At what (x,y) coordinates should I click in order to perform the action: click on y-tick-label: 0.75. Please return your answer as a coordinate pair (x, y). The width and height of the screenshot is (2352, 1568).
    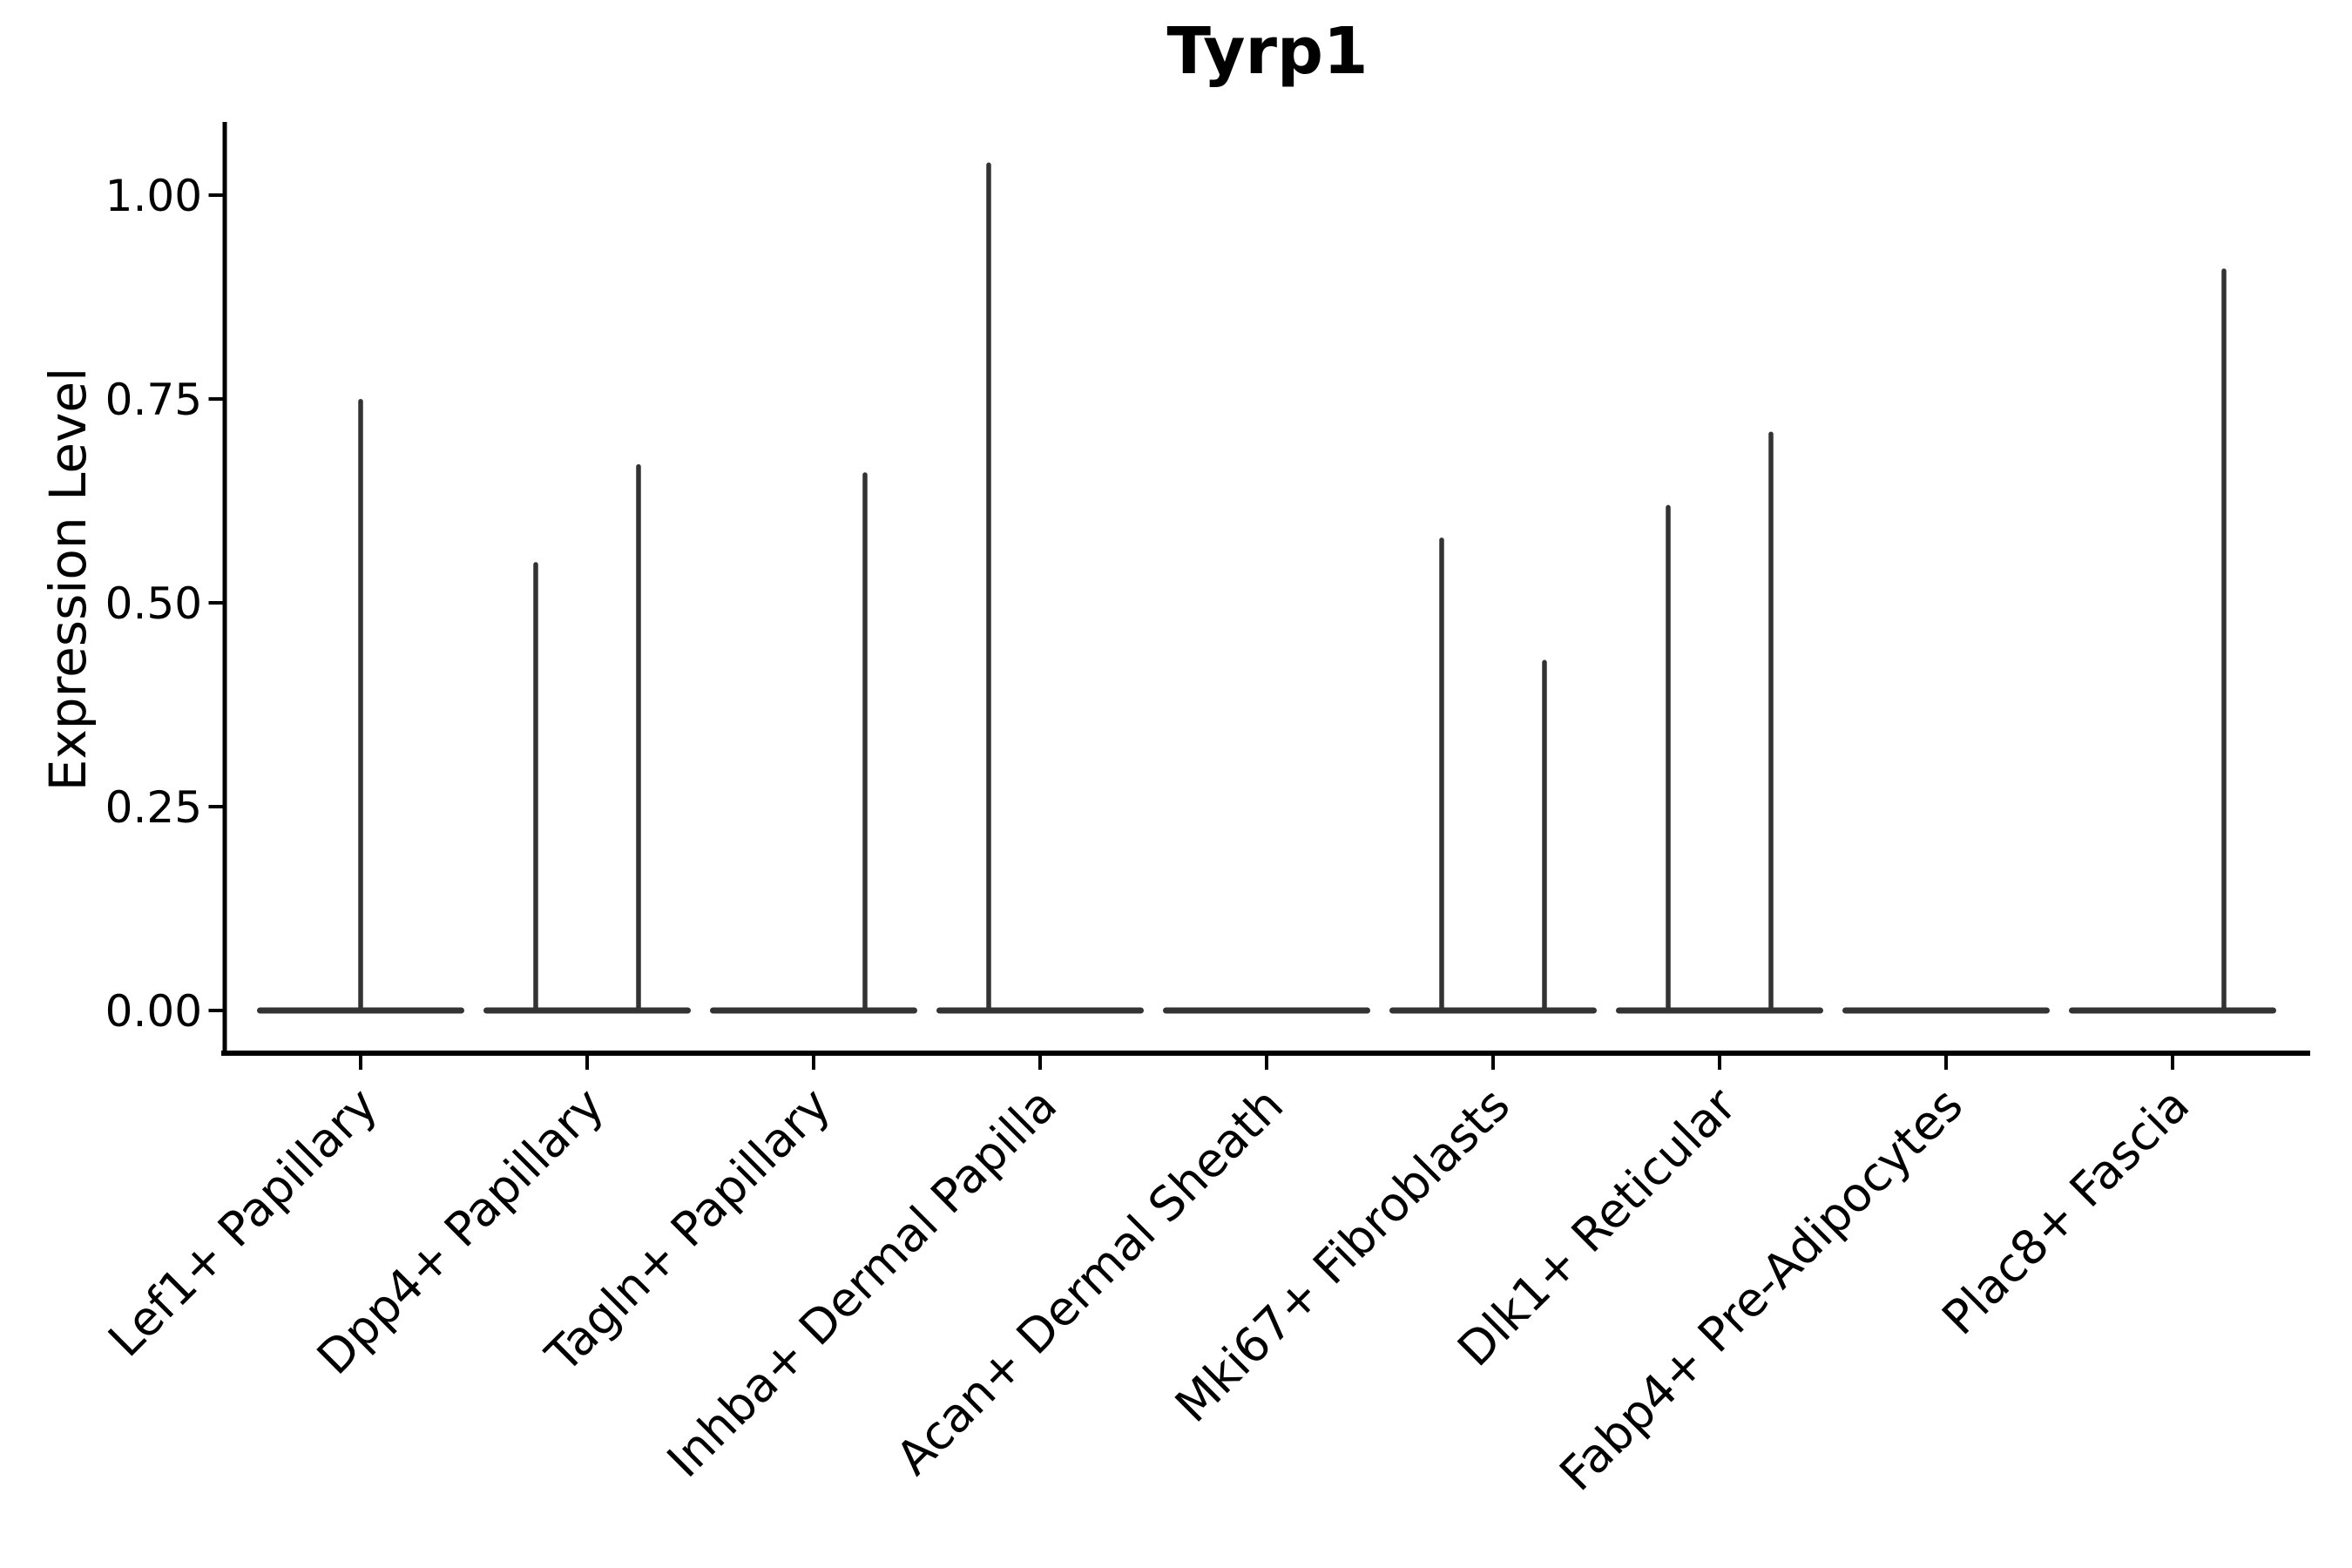
    Looking at the image, I should click on (153, 400).